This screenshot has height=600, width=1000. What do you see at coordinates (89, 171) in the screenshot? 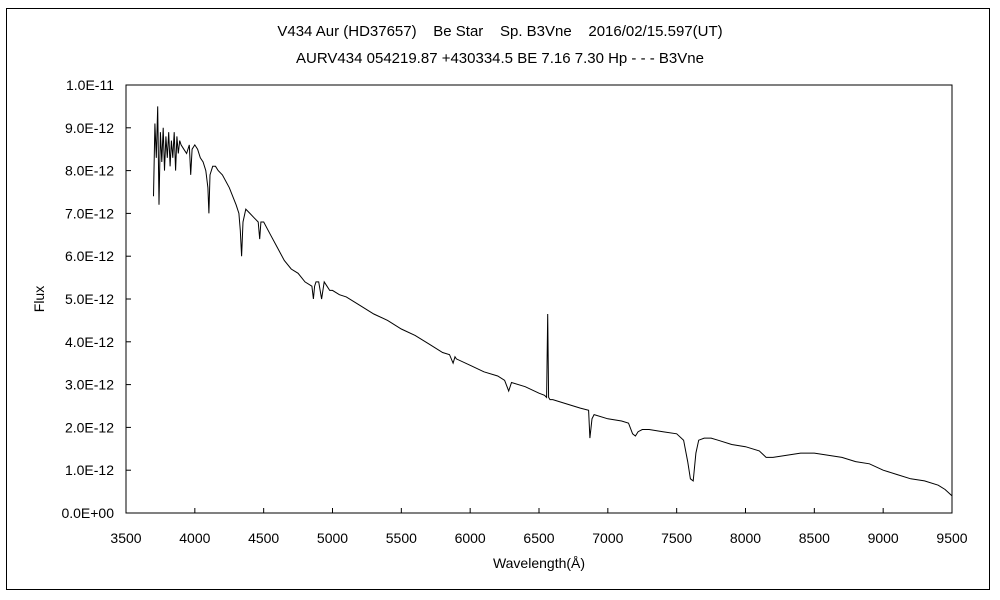
I see `y-tick-label: 8.0E-12` at bounding box center [89, 171].